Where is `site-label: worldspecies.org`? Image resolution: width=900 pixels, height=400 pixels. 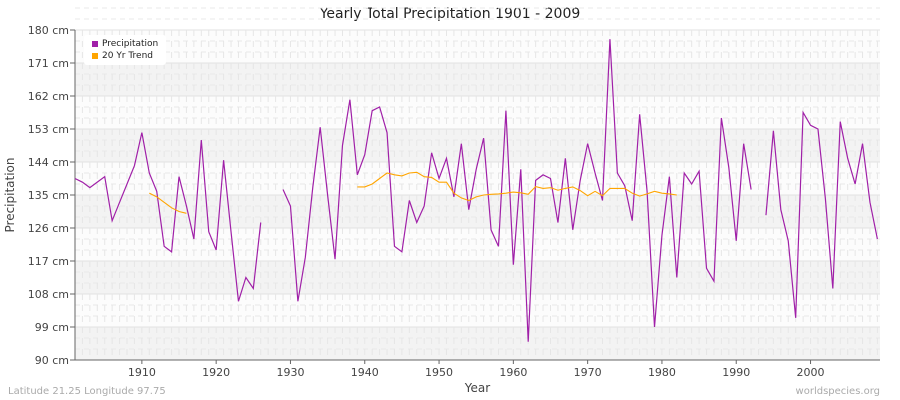 site-label: worldspecies.org is located at coordinates (837, 391).